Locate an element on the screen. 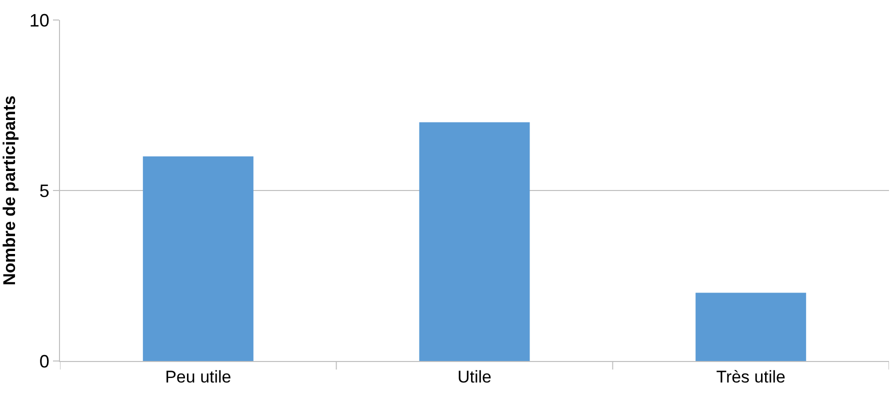 The height and width of the screenshot is (405, 891). x-tick-label: Peu utile is located at coordinates (198, 376).